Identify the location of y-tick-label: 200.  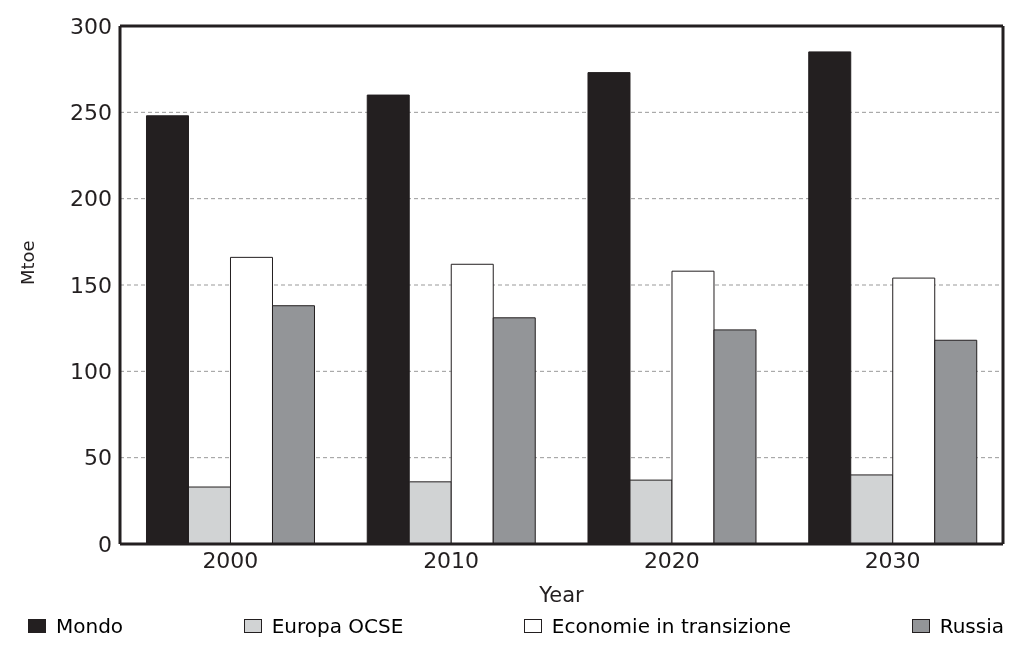
(91, 199).